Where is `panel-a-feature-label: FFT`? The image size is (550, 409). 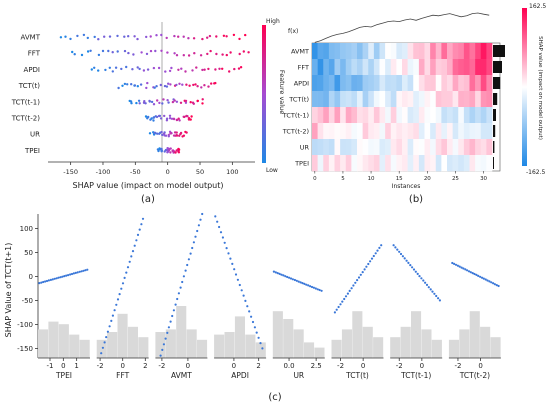 panel-a-feature-label: FFT is located at coordinates (34, 54).